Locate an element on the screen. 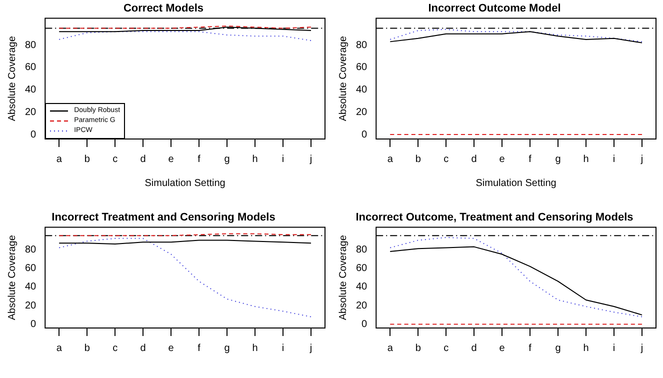 This screenshot has width=663, height=378. chart-title: Correct Models is located at coordinates (163, 8).